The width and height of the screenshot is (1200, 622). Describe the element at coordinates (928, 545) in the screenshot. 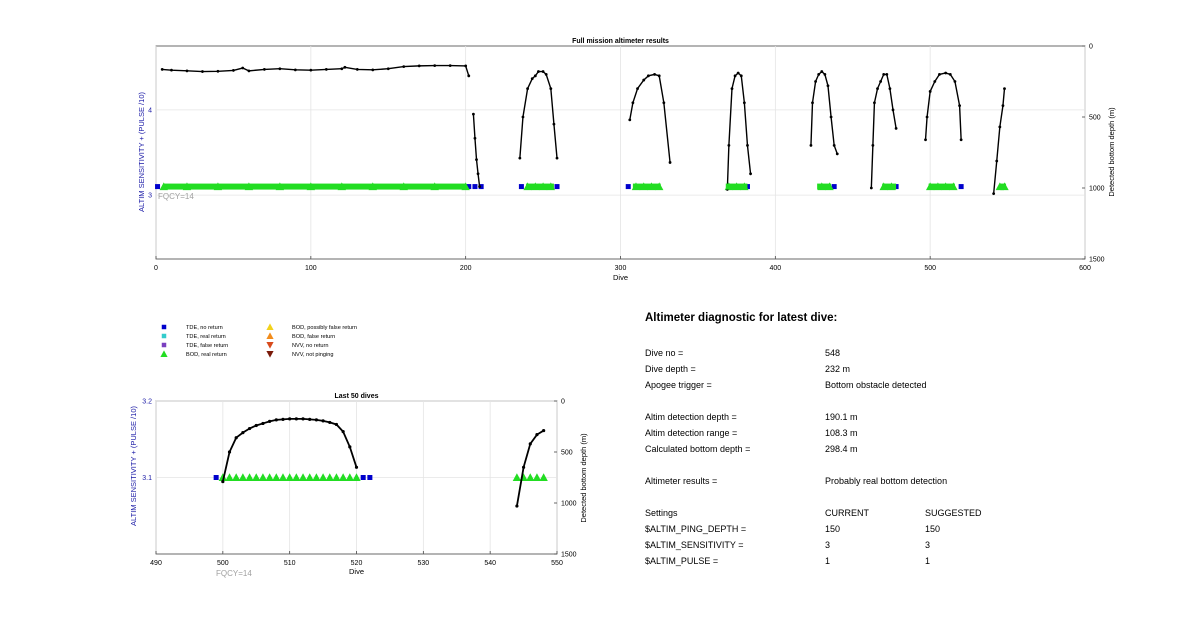

I see `setting-suggested: 3` at that location.